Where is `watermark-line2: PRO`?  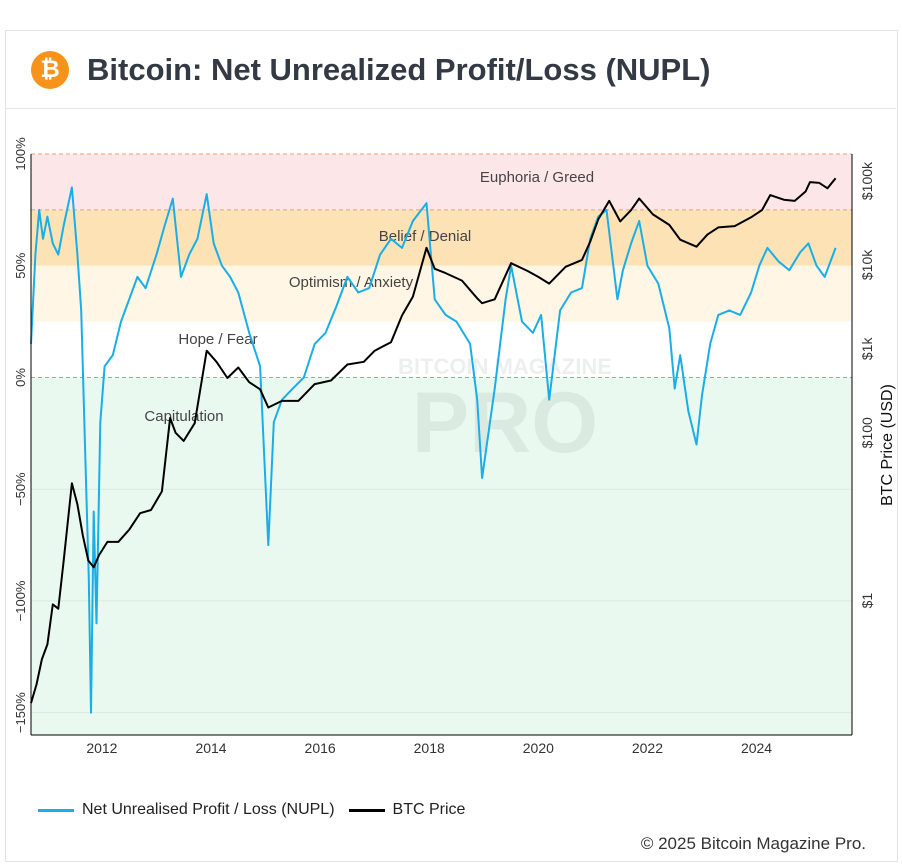
watermark-line2: PRO is located at coordinates (505, 423).